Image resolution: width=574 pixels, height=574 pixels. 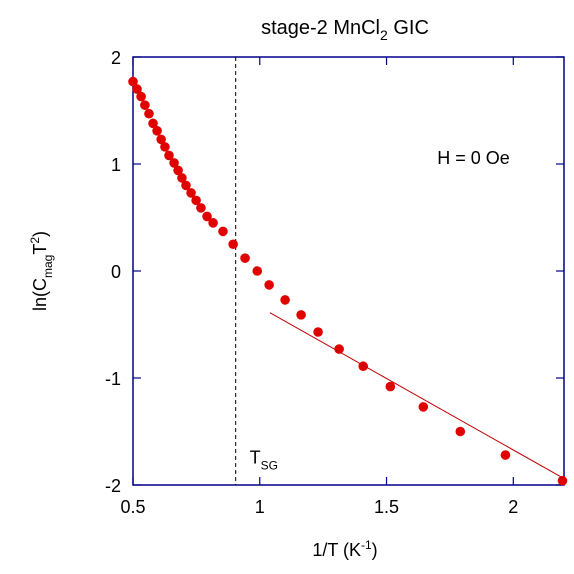 I want to click on annotation-text: H = 0 Oe, so click(x=473, y=158).